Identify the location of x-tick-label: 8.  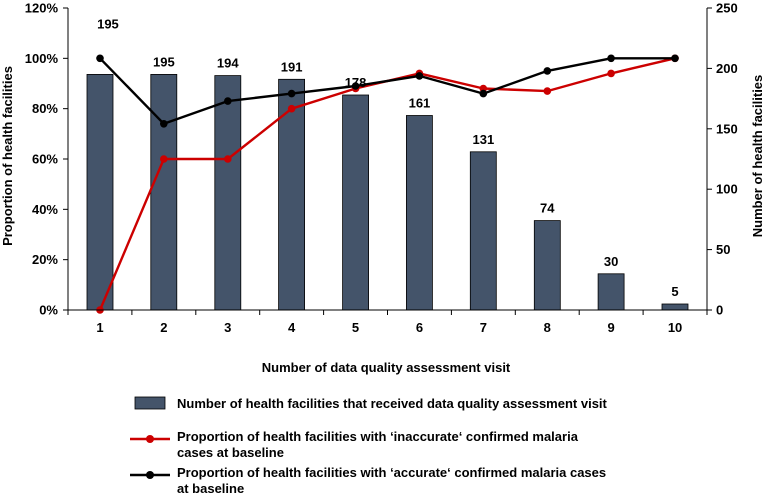
(547, 327).